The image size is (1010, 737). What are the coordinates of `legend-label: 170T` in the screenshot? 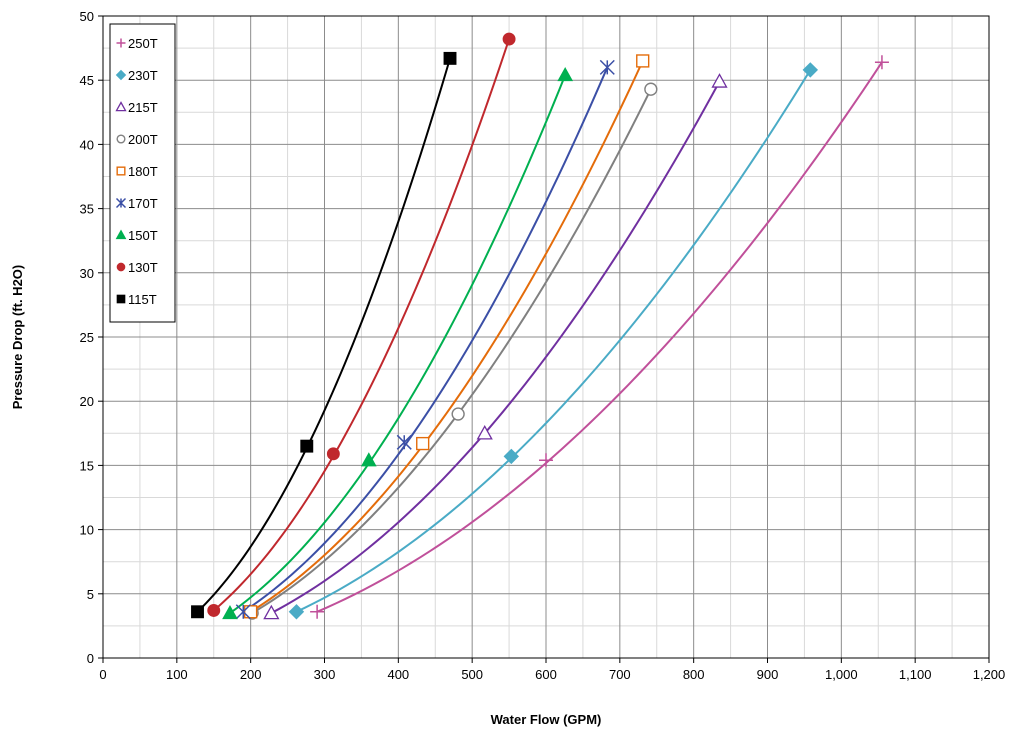 It's located at (143, 203).